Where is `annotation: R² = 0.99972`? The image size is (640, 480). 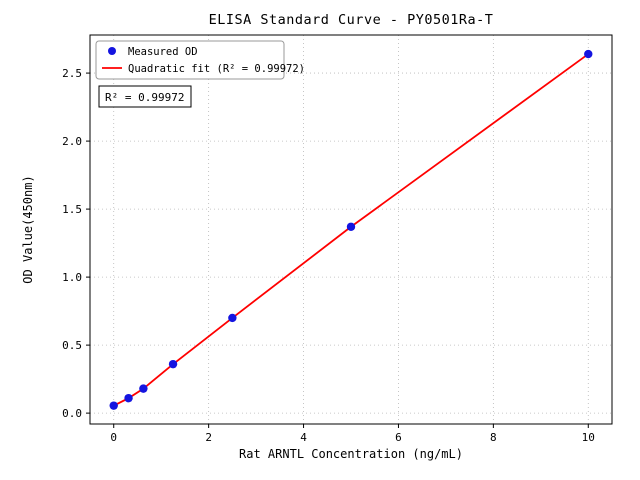 annotation: R² = 0.99972 is located at coordinates (145, 96).